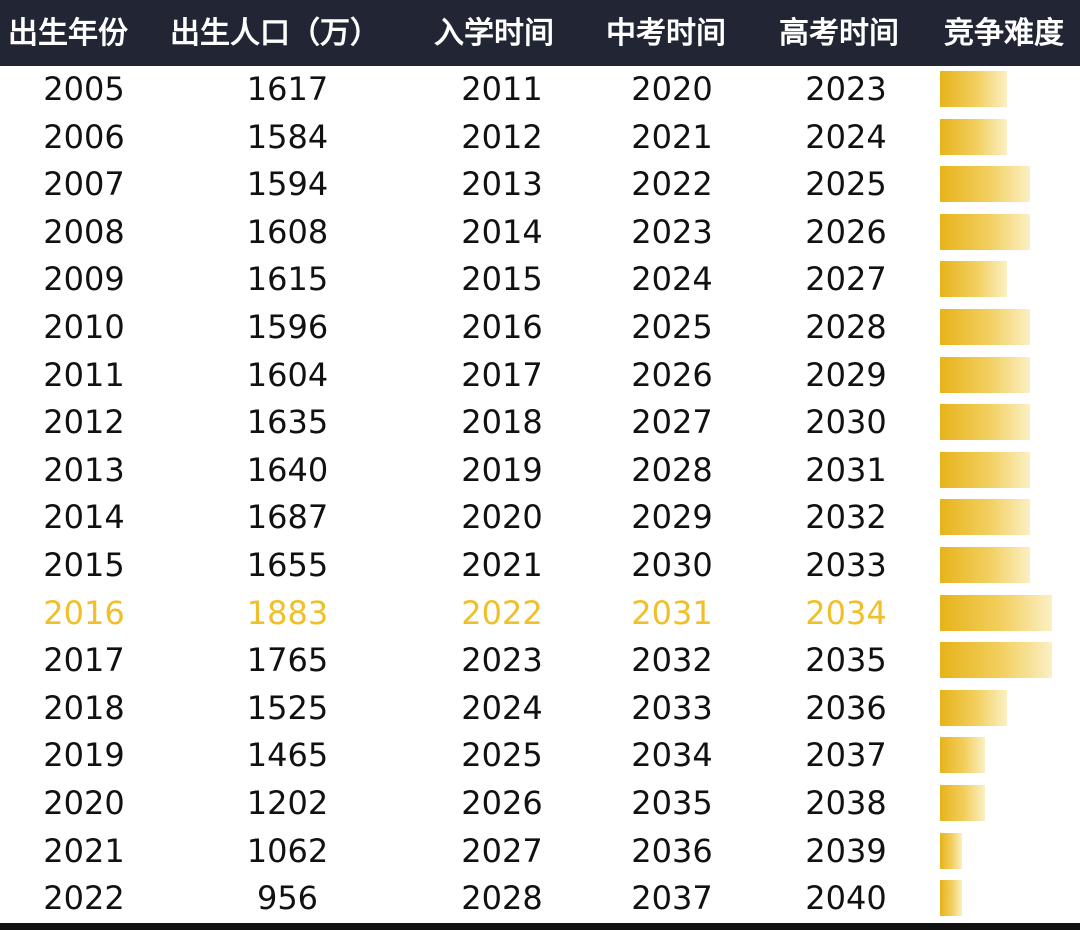 Image resolution: width=1080 pixels, height=930 pixels. What do you see at coordinates (846, 517) in the screenshot?
I see `cell-gaokao-year: 2032` at bounding box center [846, 517].